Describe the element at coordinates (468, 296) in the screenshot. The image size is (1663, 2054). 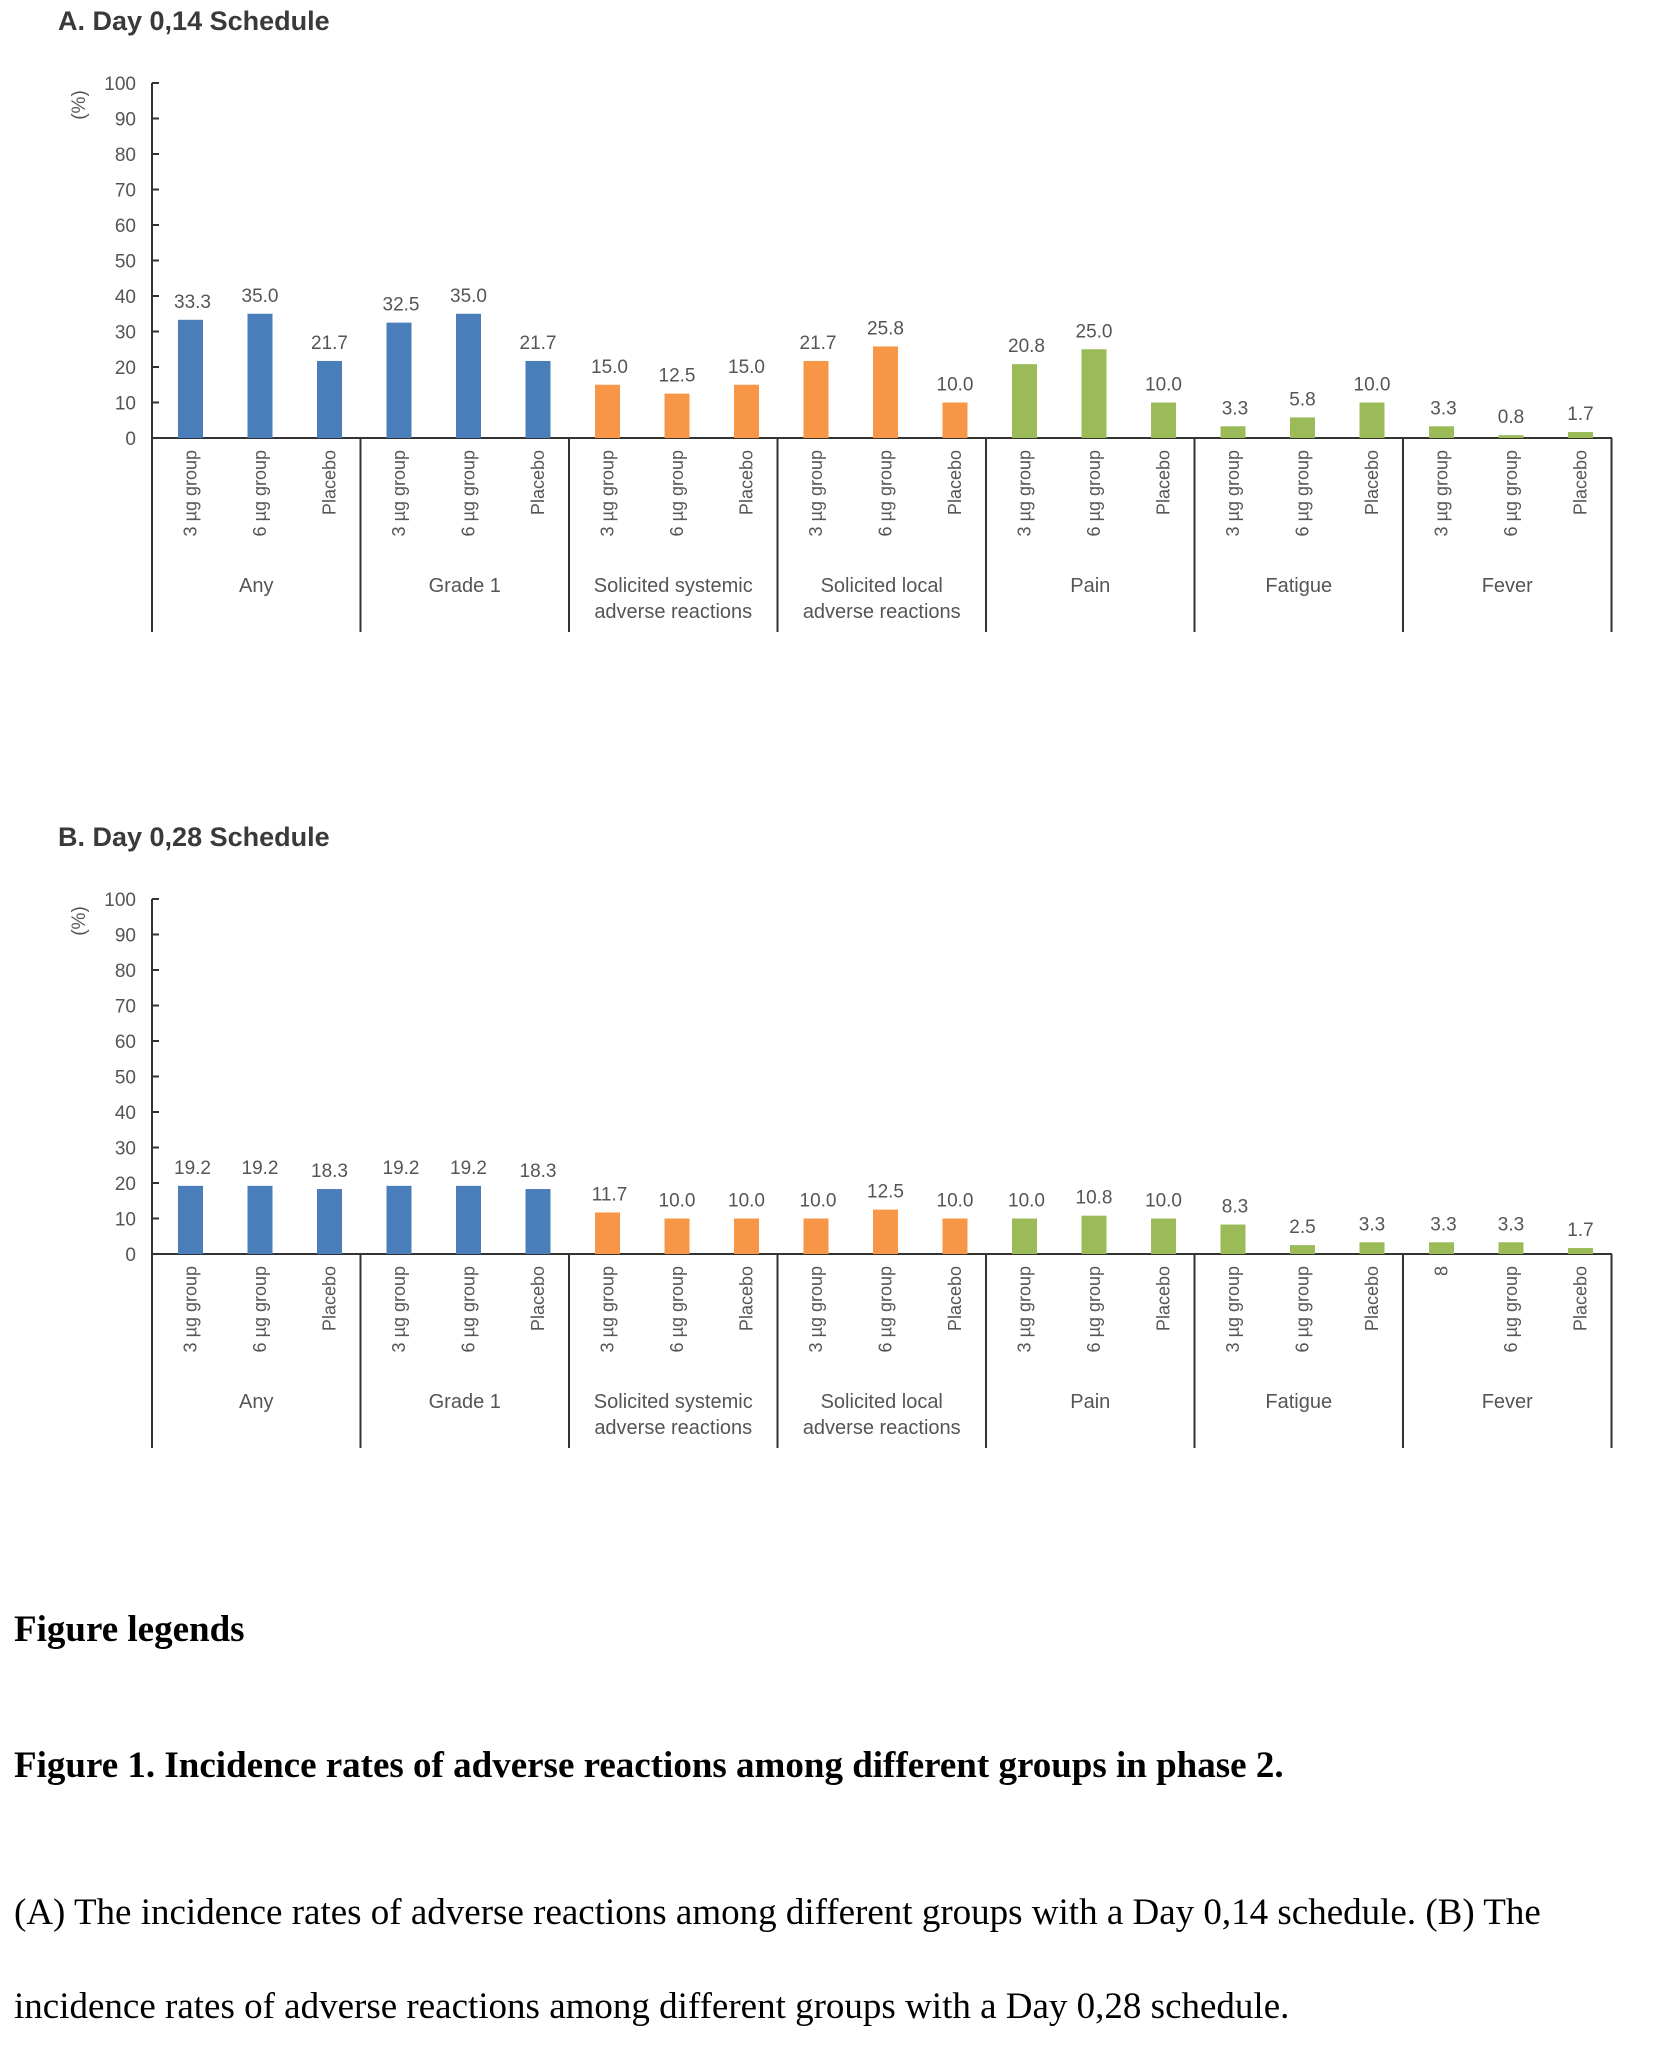
I see `data-label: 35.0` at that location.